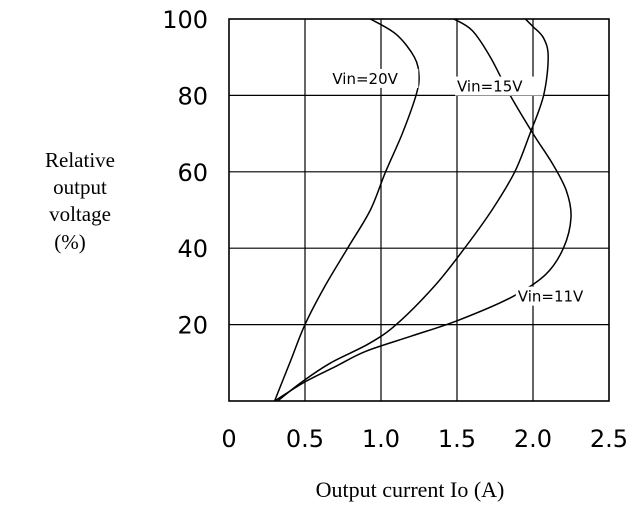  I want to click on x-tick-label: 1.5, so click(457, 439).